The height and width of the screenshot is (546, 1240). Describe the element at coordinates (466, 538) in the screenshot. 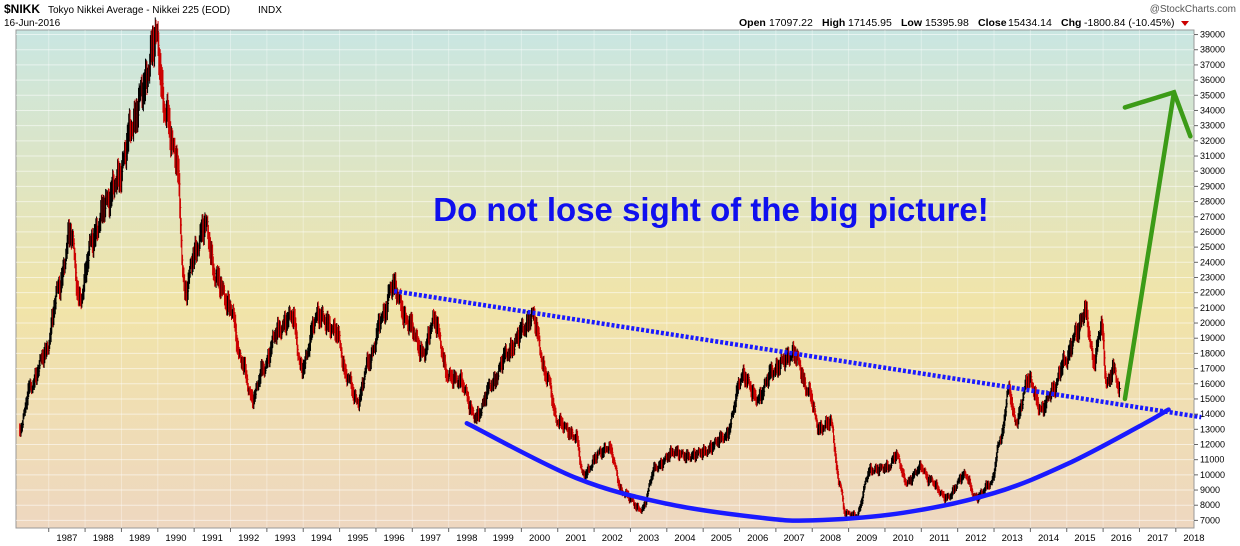

I see `x-tick-label: 1998` at that location.